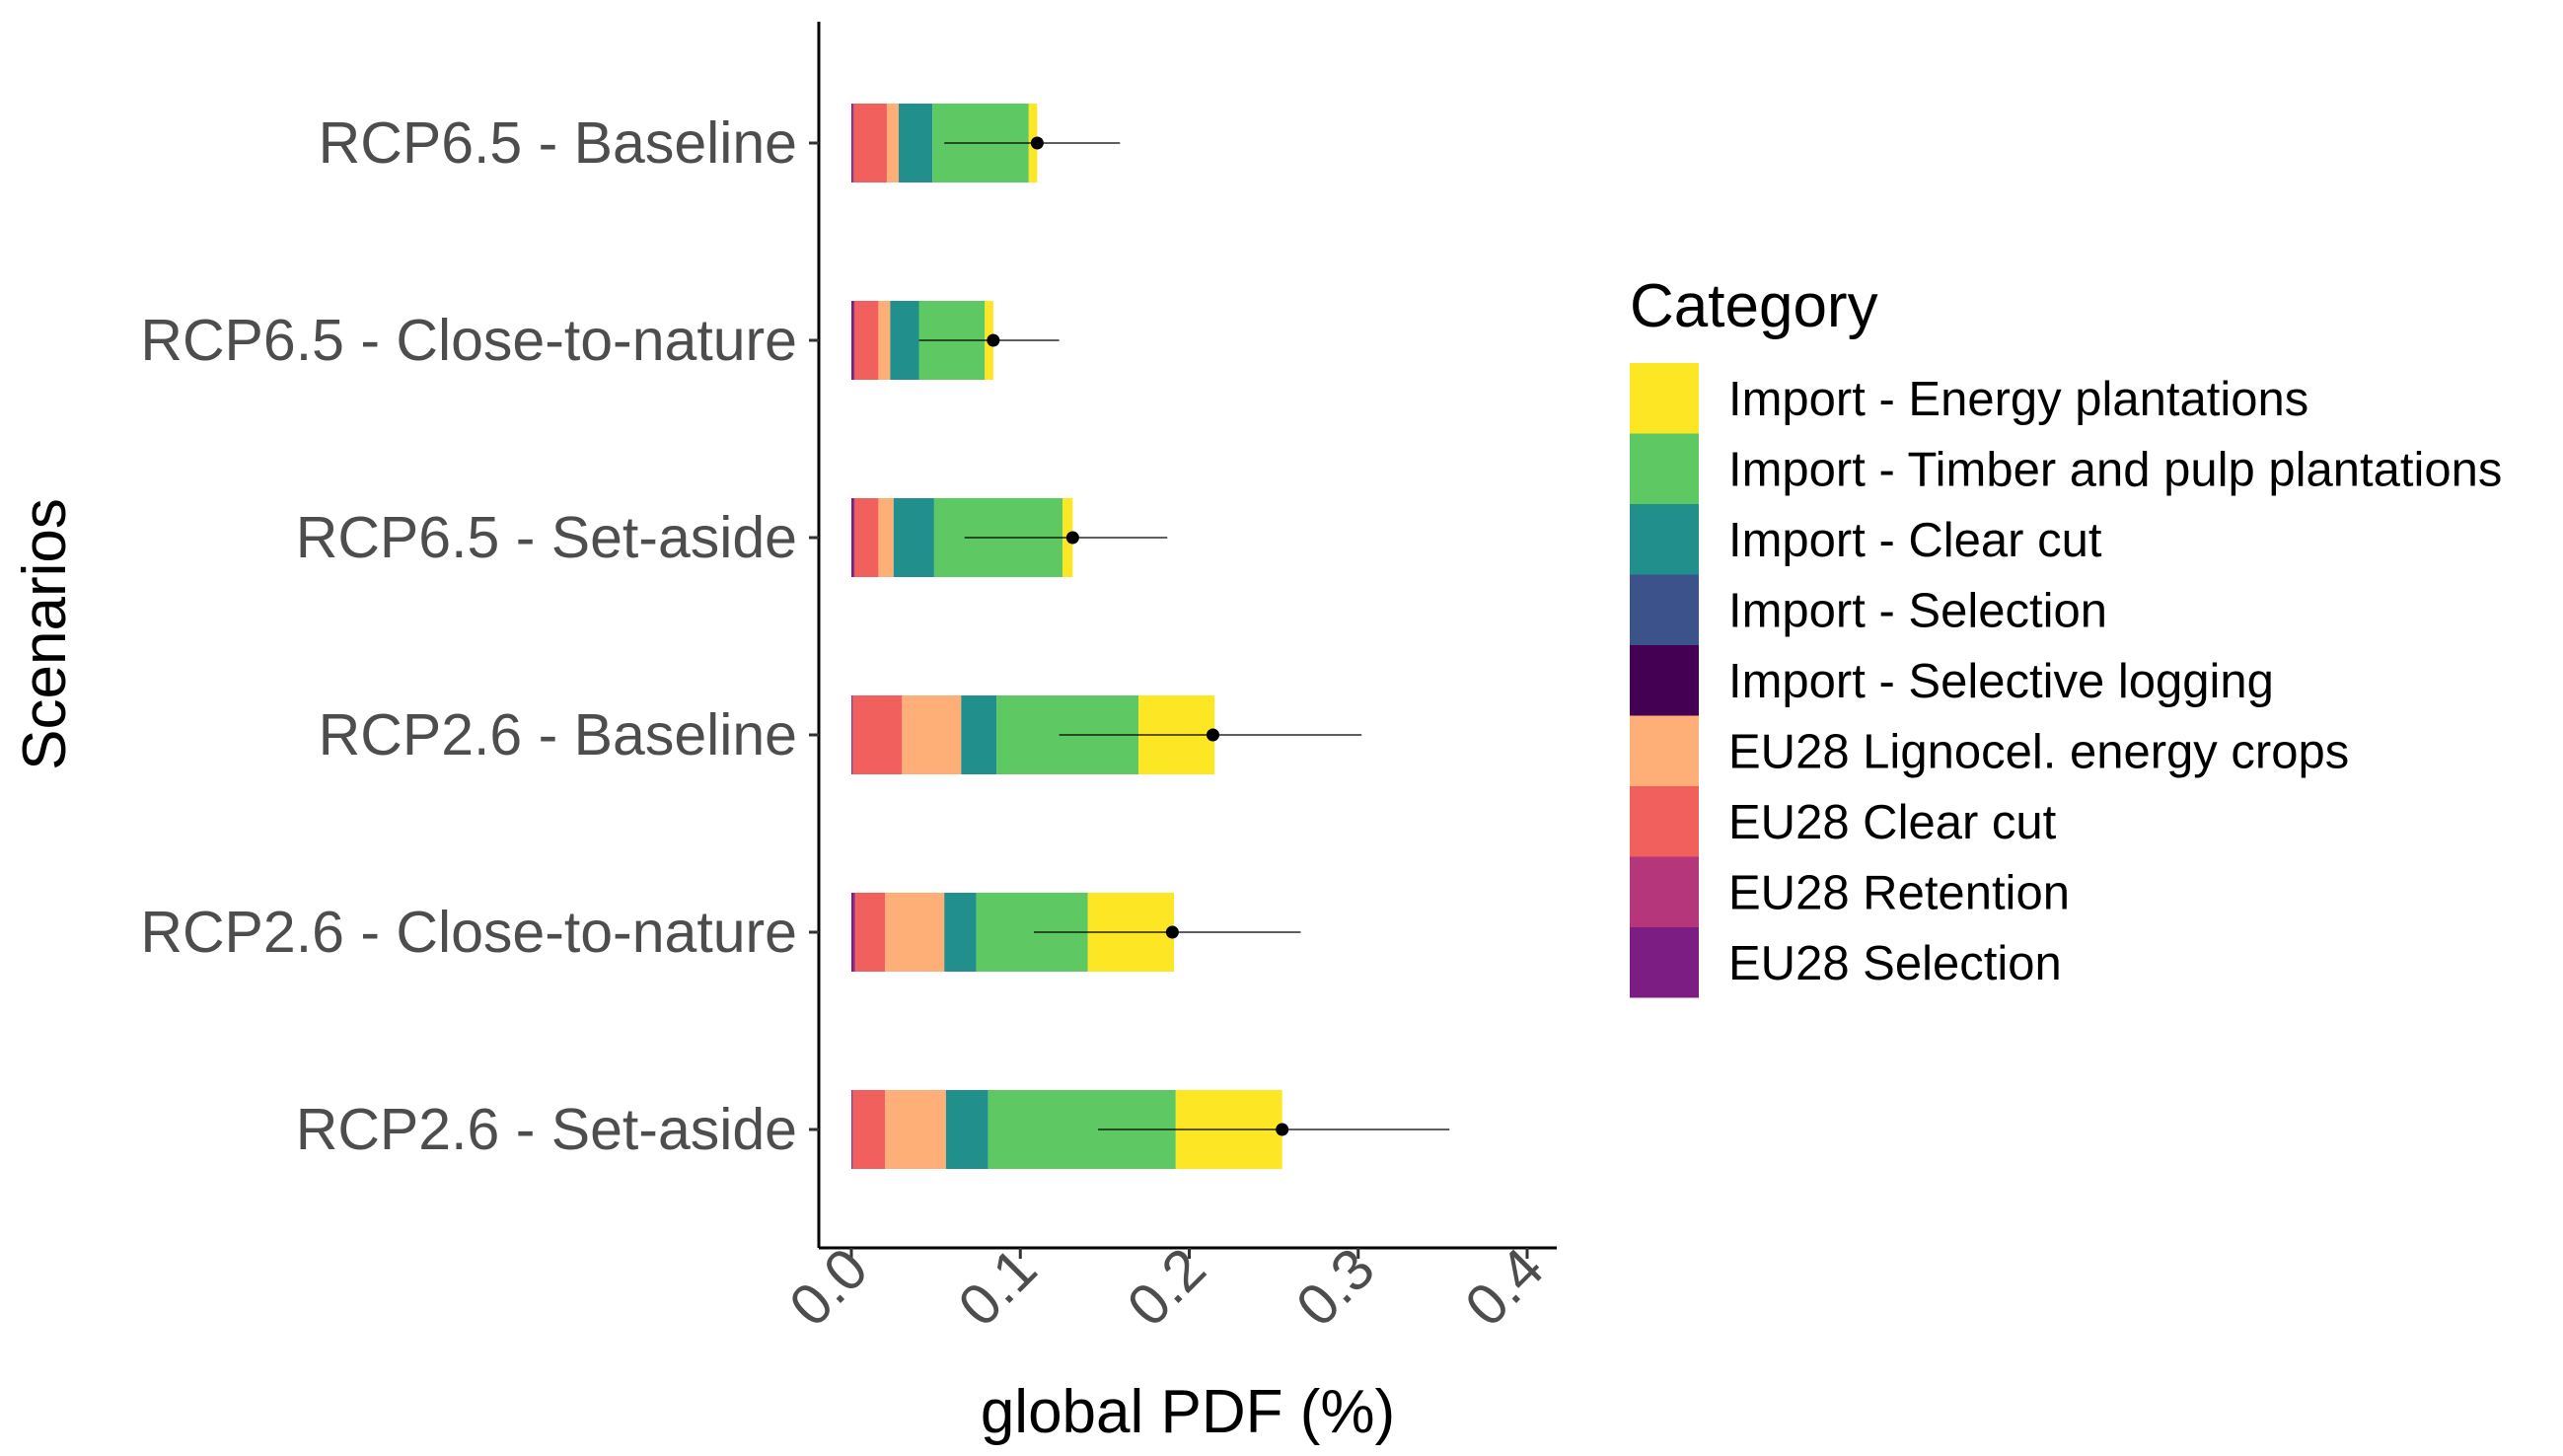 Image resolution: width=2563 pixels, height=1456 pixels. Describe the element at coordinates (2038, 751) in the screenshot. I see `legend-label: EU28 Lignocel. energy crops` at that location.